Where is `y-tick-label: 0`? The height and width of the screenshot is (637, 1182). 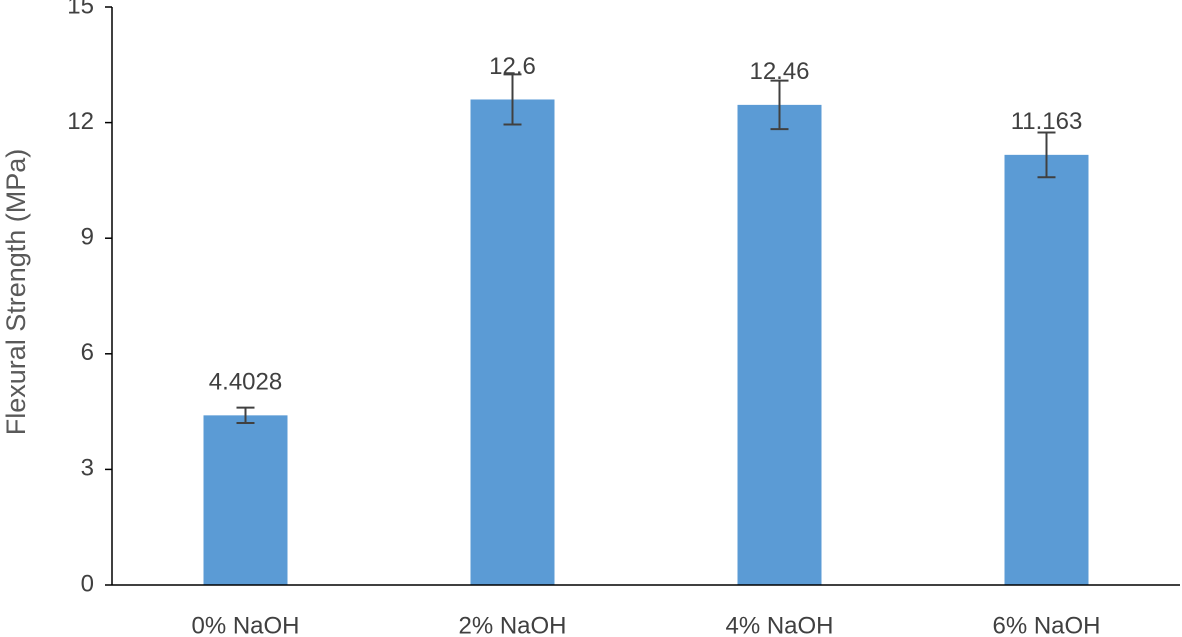 y-tick-label: 0 is located at coordinates (87, 583).